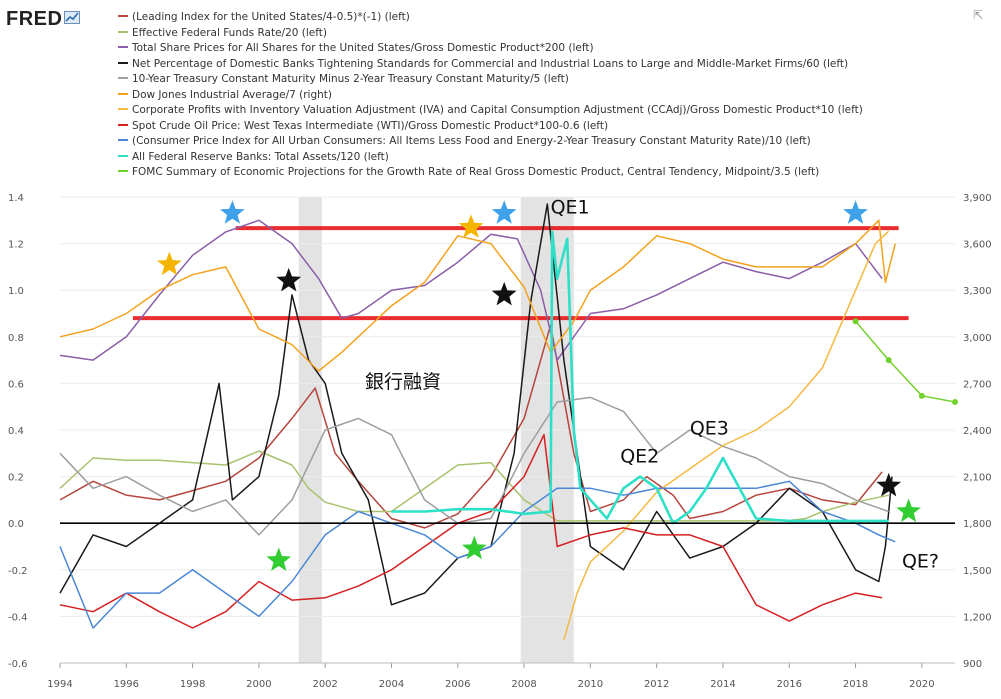  I want to click on right-tick-label: 2,700, so click(977, 384).